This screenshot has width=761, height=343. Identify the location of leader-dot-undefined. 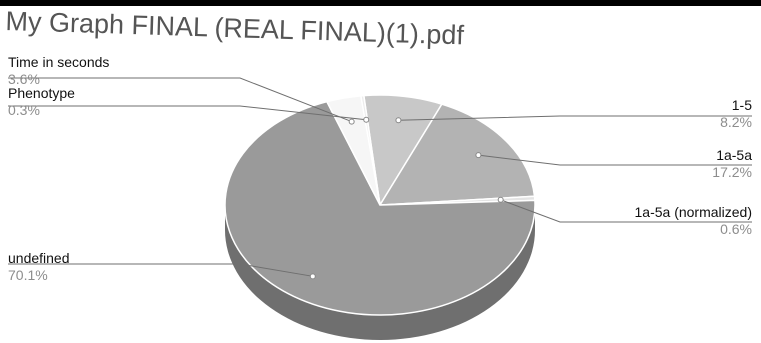
(312, 276).